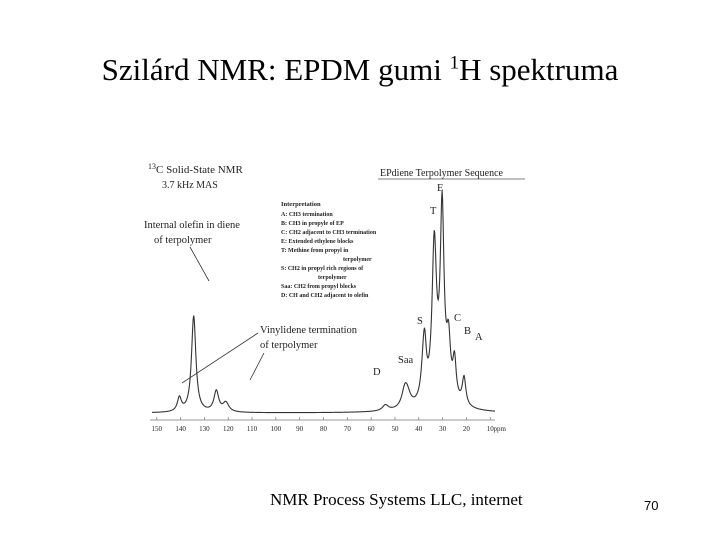 This screenshot has width=720, height=540. What do you see at coordinates (276, 429) in the screenshot?
I see `x-tick-label: 100` at bounding box center [276, 429].